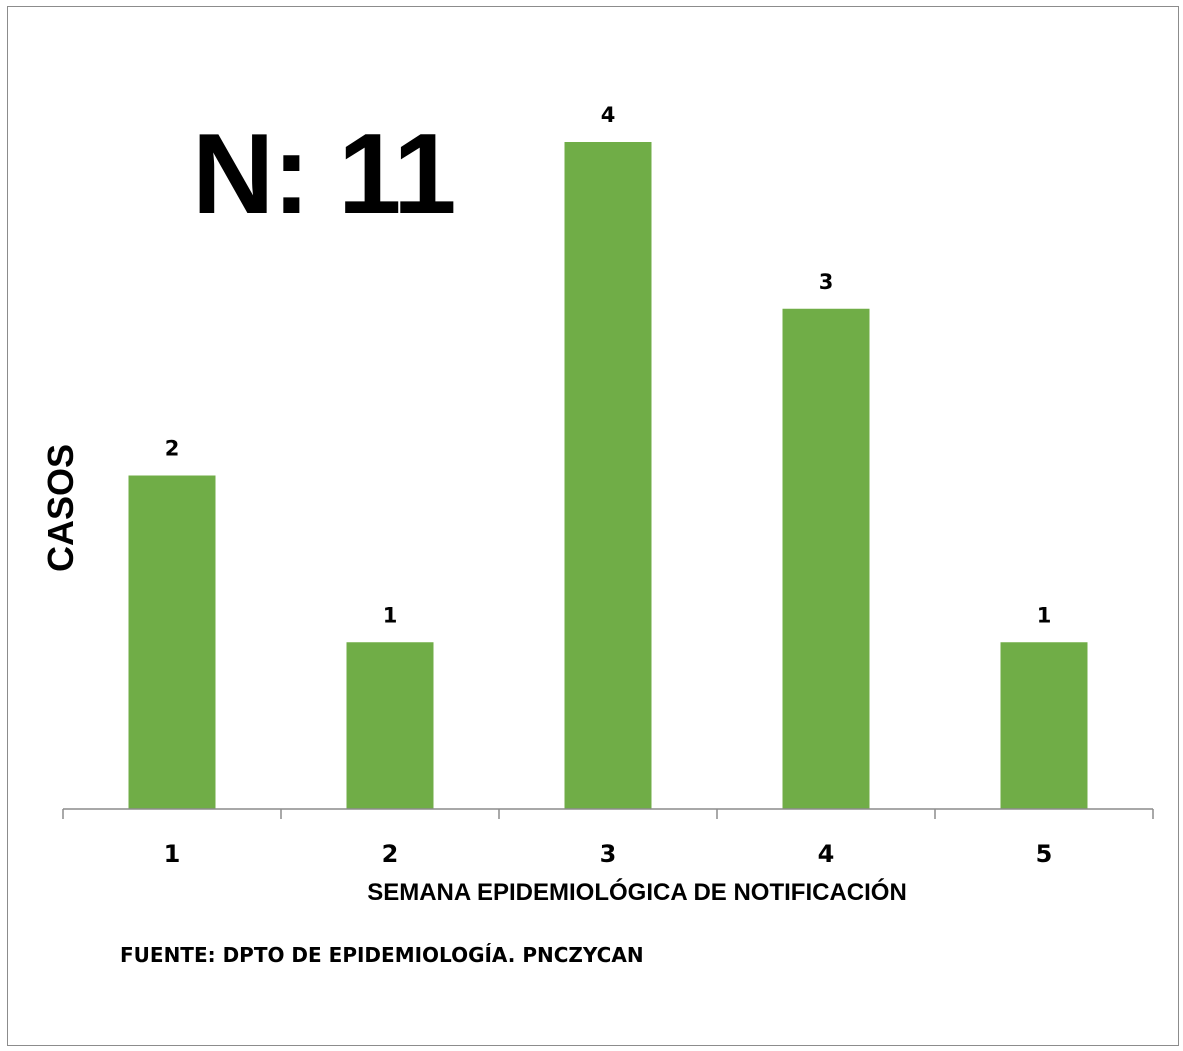 Image resolution: width=1183 pixels, height=1051 pixels. I want to click on value-label-week-5: 1, so click(1044, 615).